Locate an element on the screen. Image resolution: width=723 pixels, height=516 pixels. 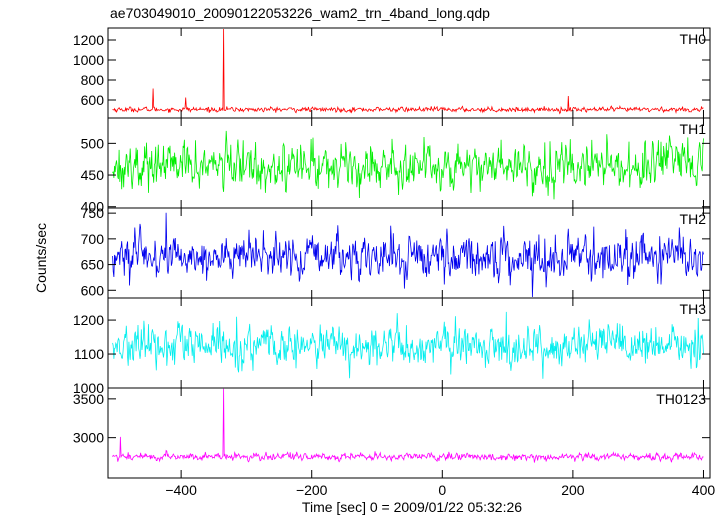
panel-label: TH2 is located at coordinates (693, 219).